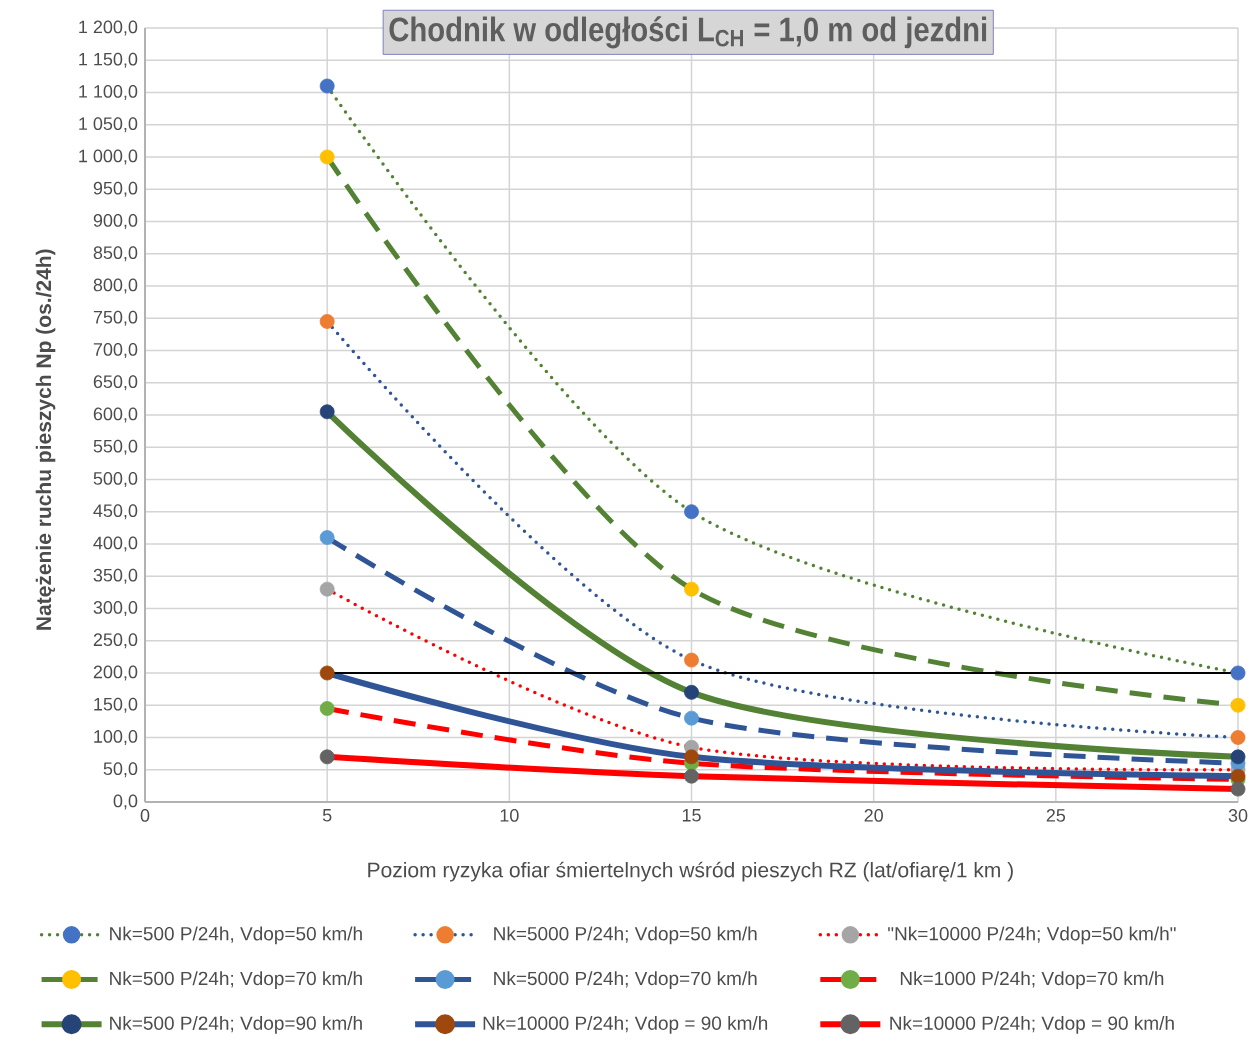 This screenshot has width=1251, height=1049. What do you see at coordinates (115, 221) in the screenshot?
I see `y-tick-label: 900,0` at bounding box center [115, 221].